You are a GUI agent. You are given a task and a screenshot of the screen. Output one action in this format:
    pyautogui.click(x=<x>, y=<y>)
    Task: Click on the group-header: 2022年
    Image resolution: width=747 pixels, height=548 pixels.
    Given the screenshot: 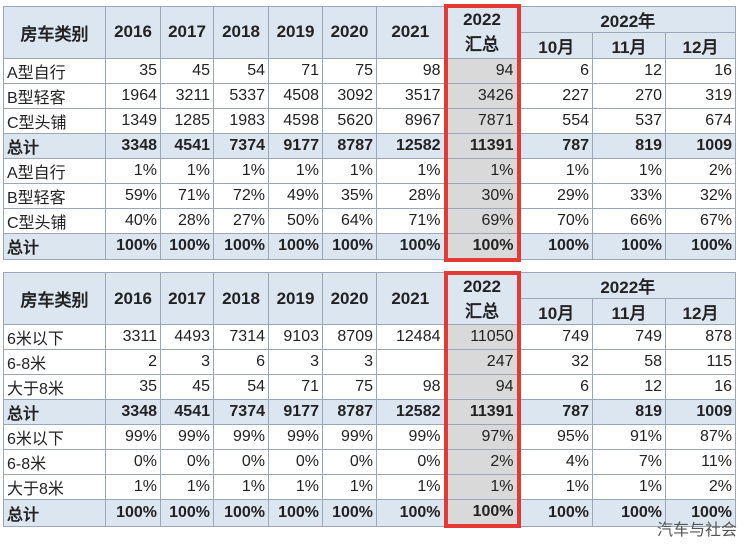 What is the action you would take?
    pyautogui.click(x=627, y=285)
    